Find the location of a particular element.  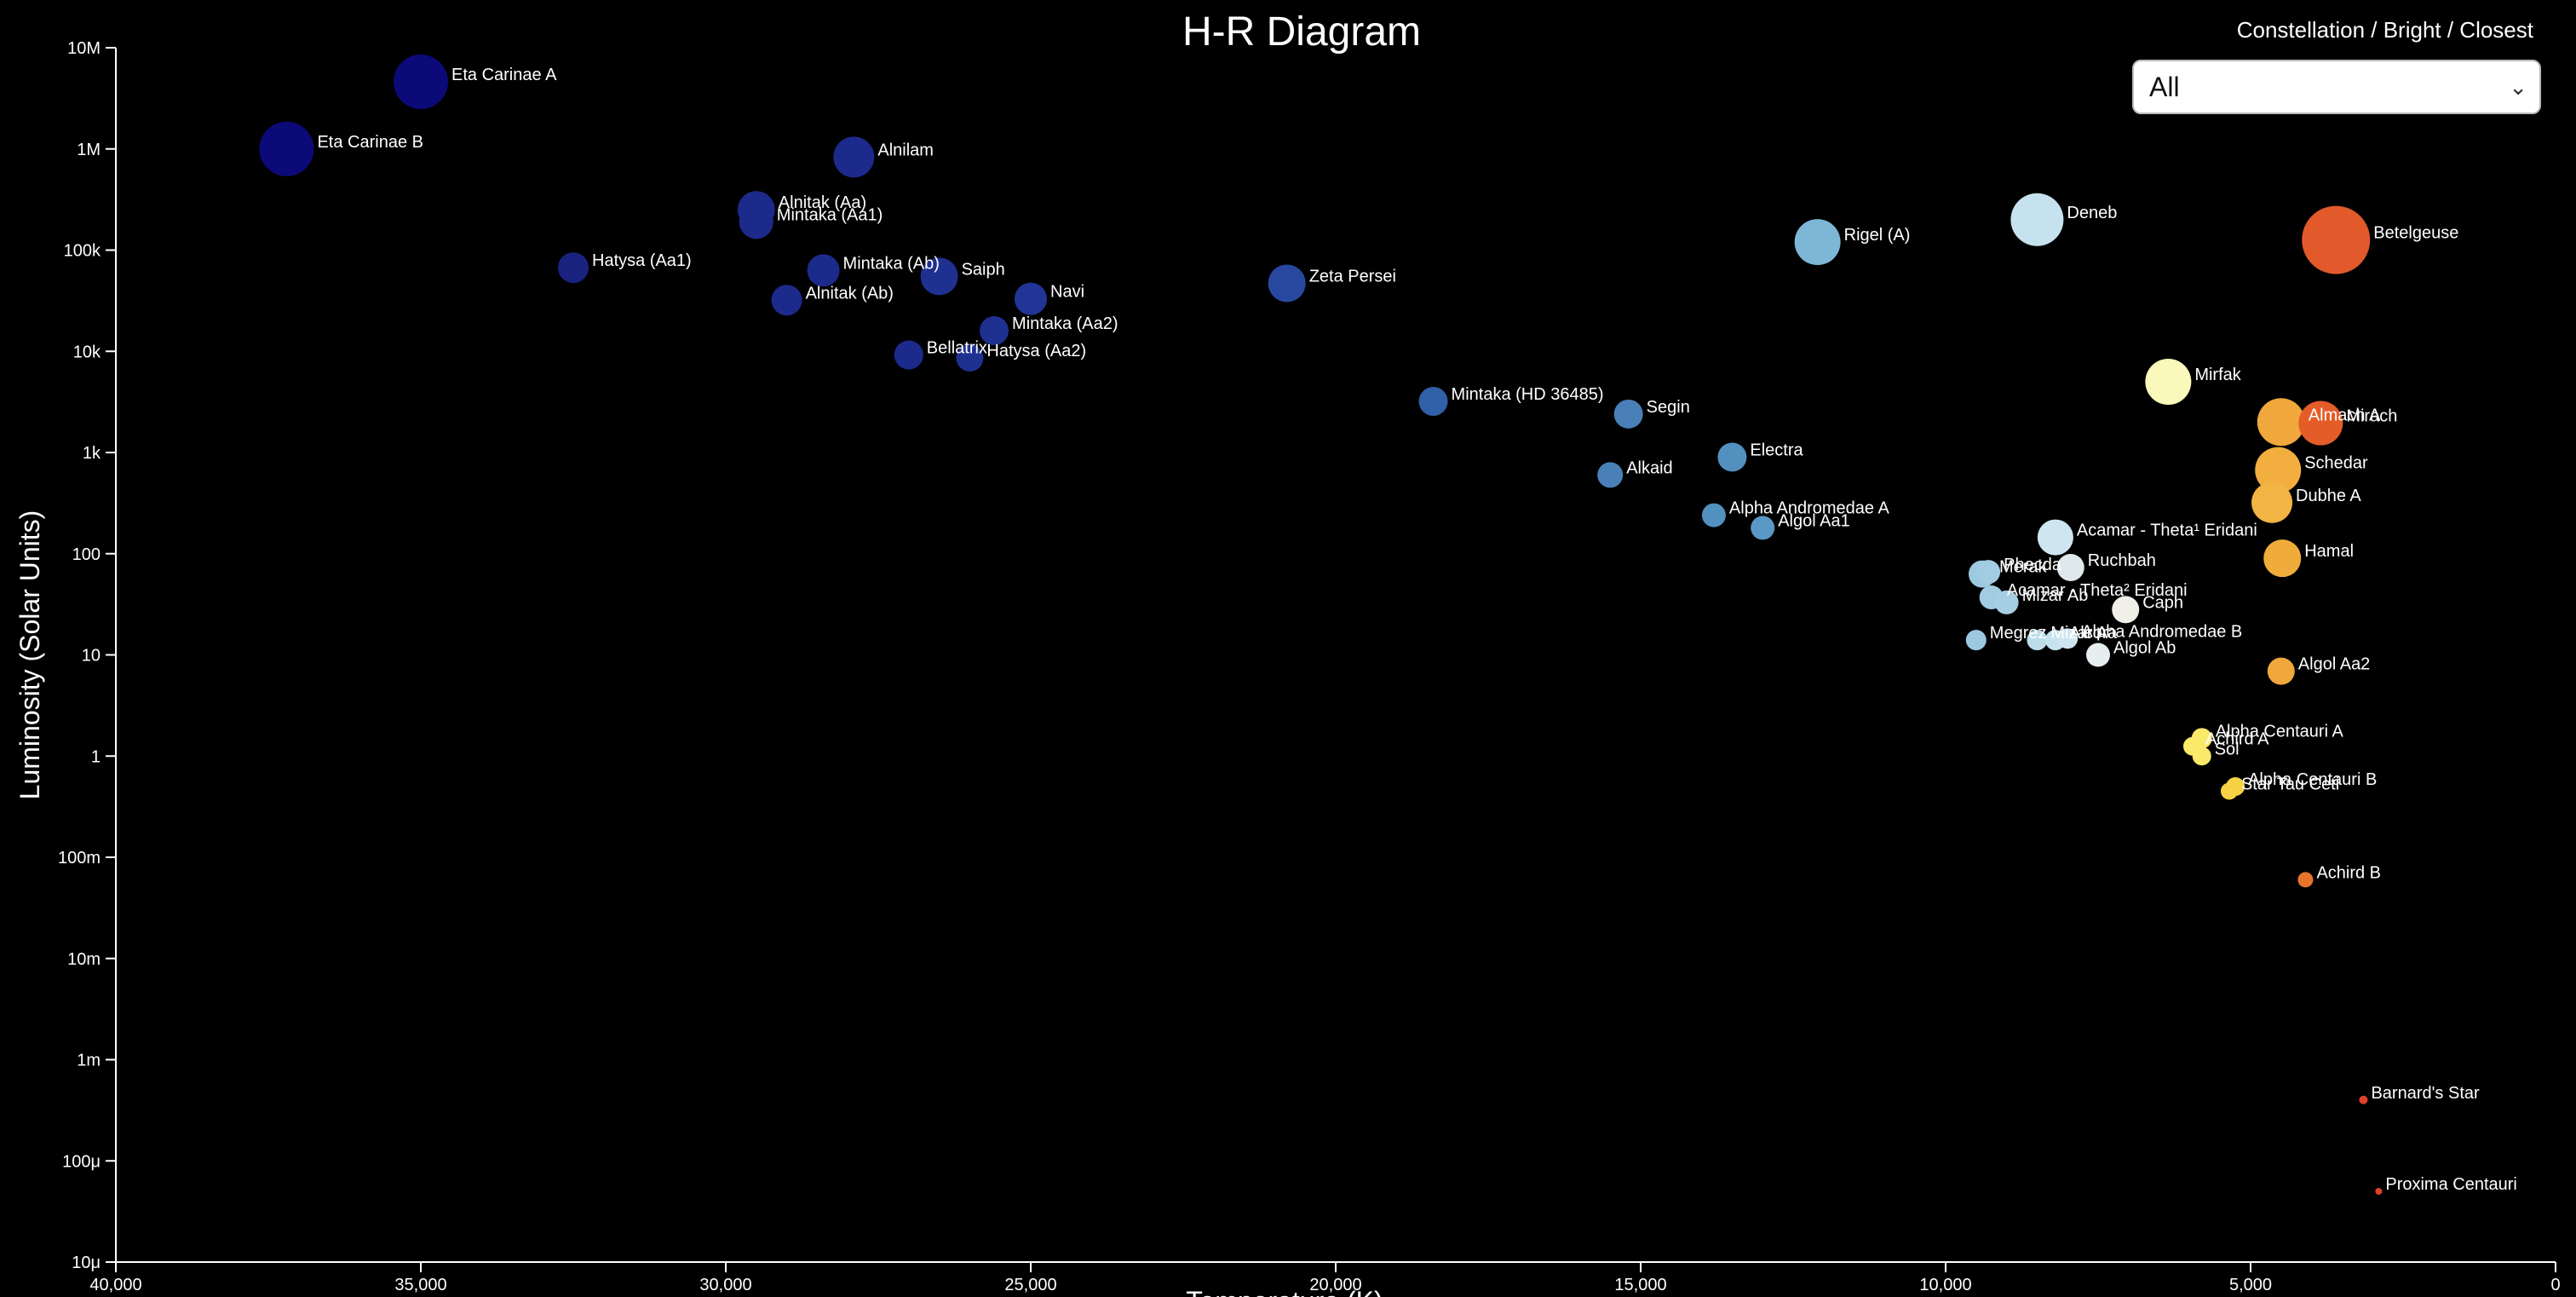

star-label: Almach A is located at coordinates (2345, 415).